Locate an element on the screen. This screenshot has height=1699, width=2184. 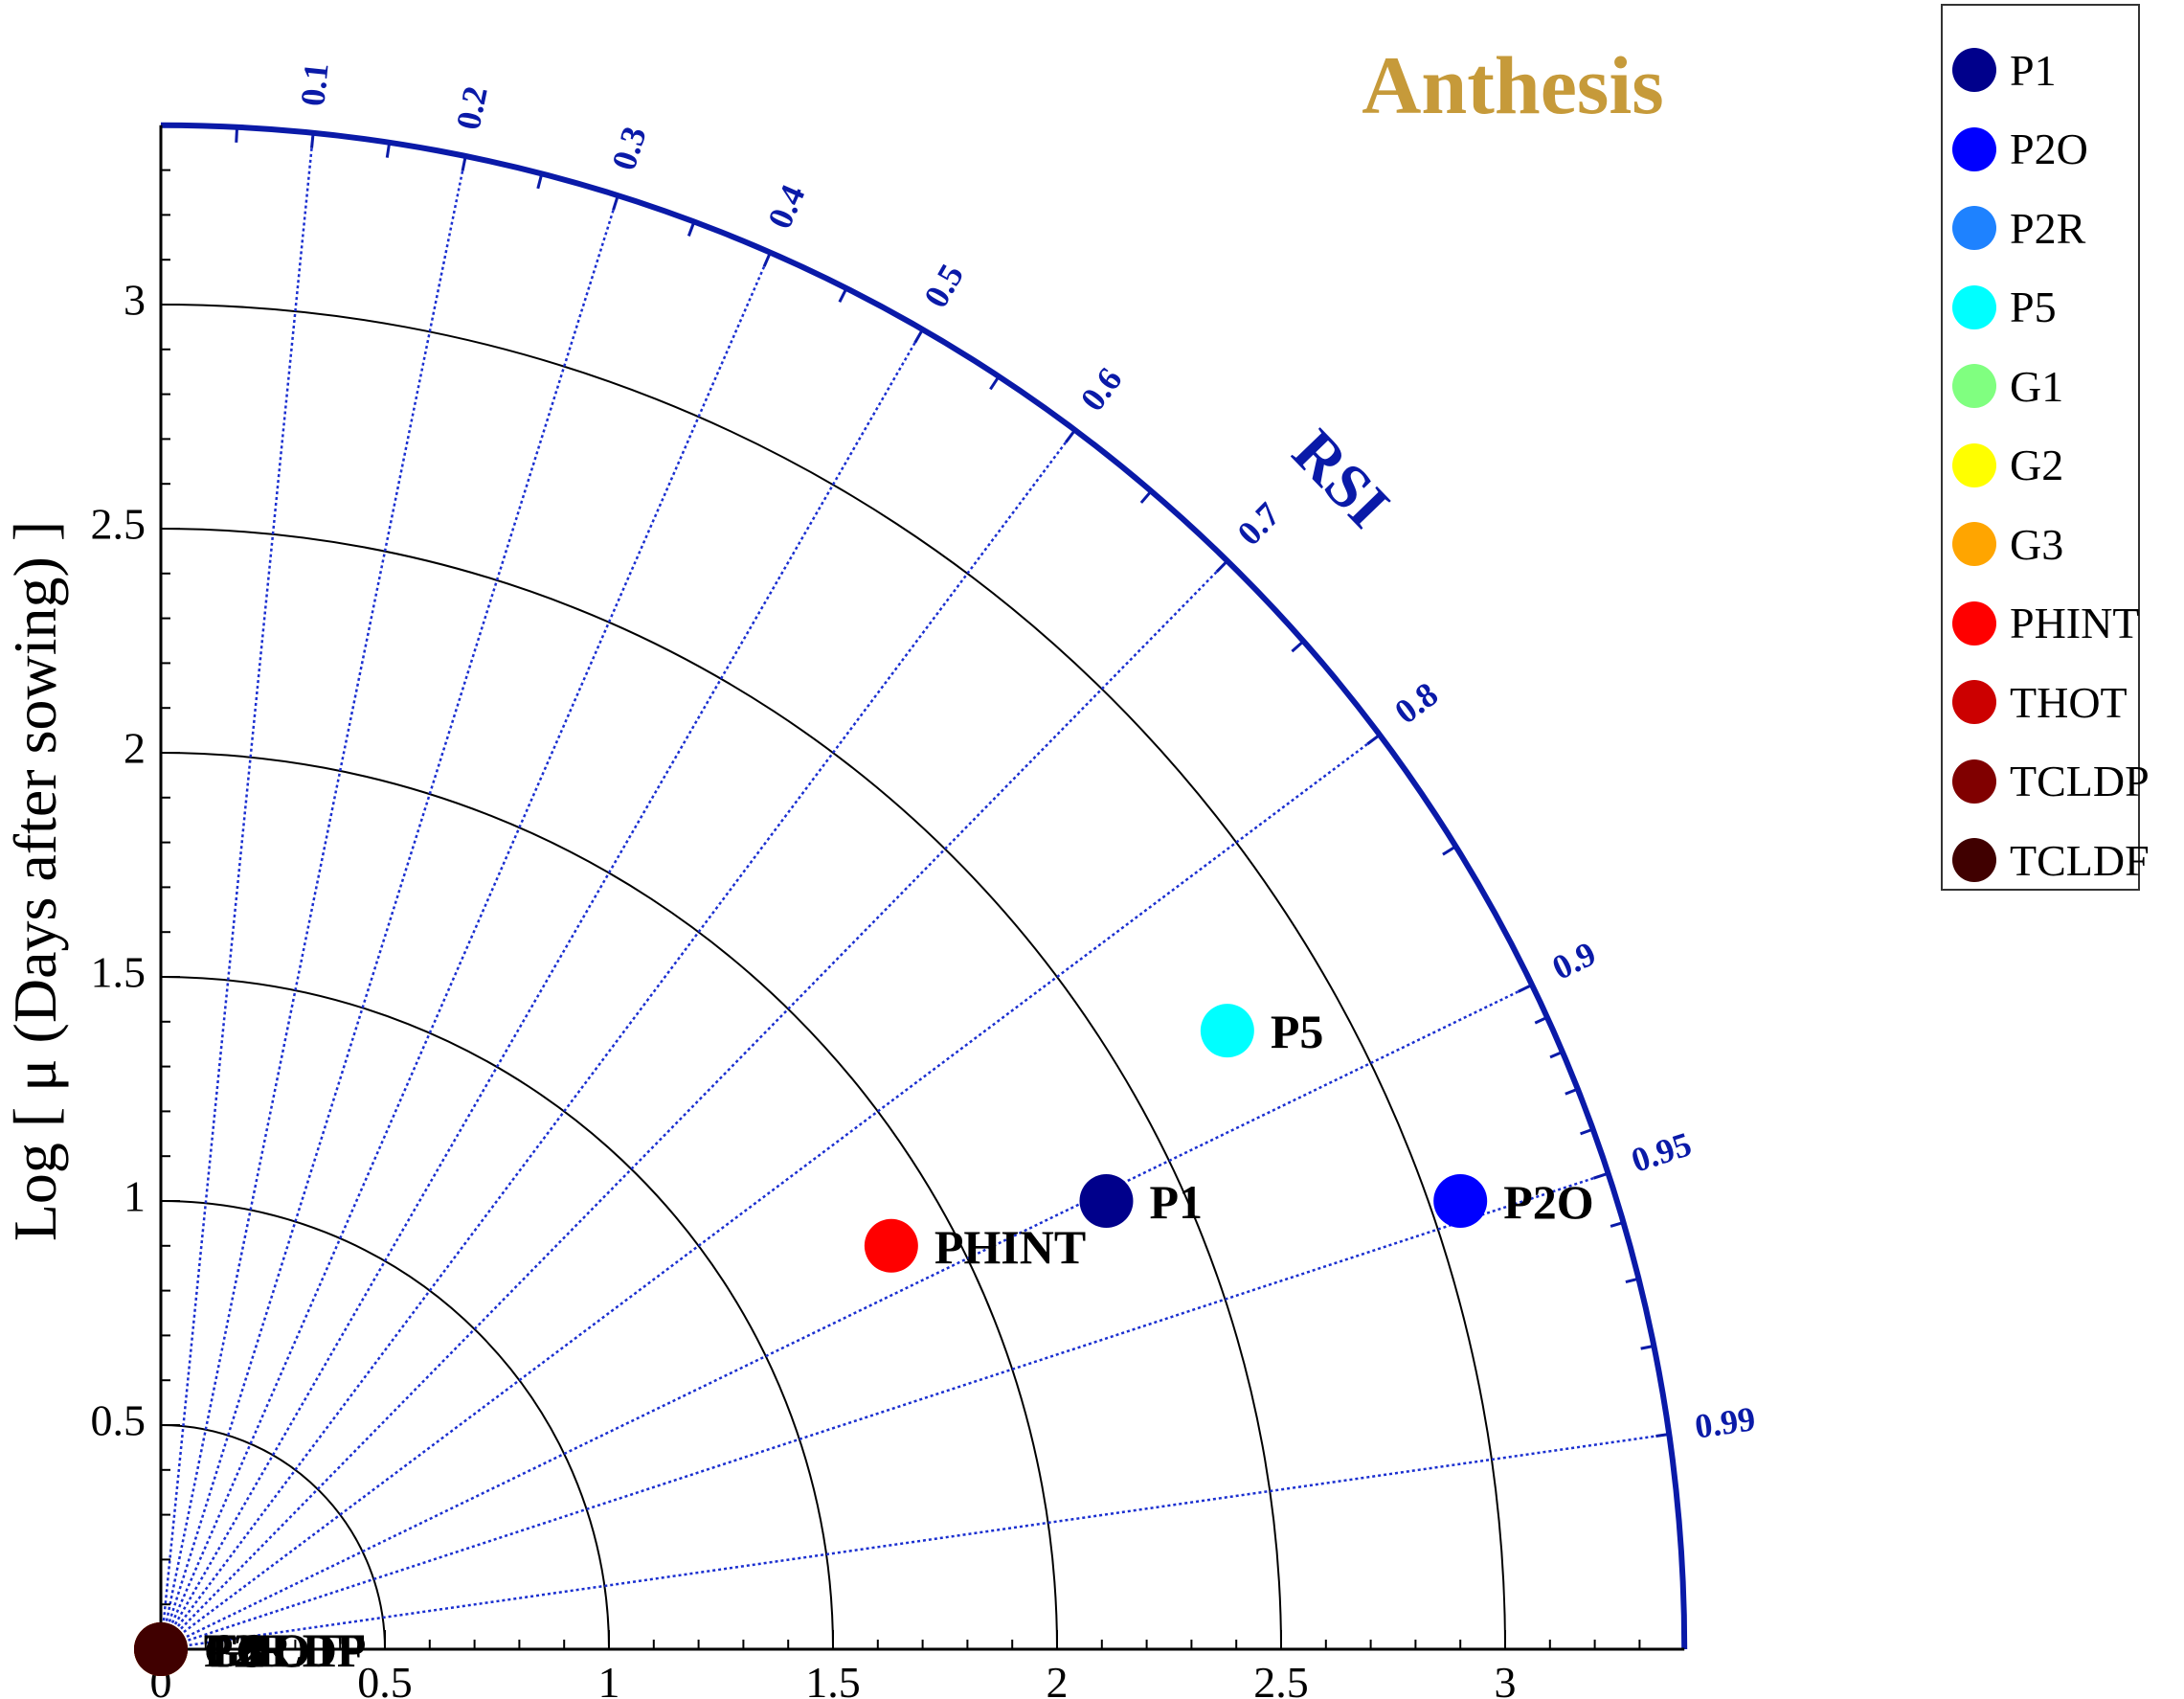
legend-item-p2o: P2O is located at coordinates (2040, 150).